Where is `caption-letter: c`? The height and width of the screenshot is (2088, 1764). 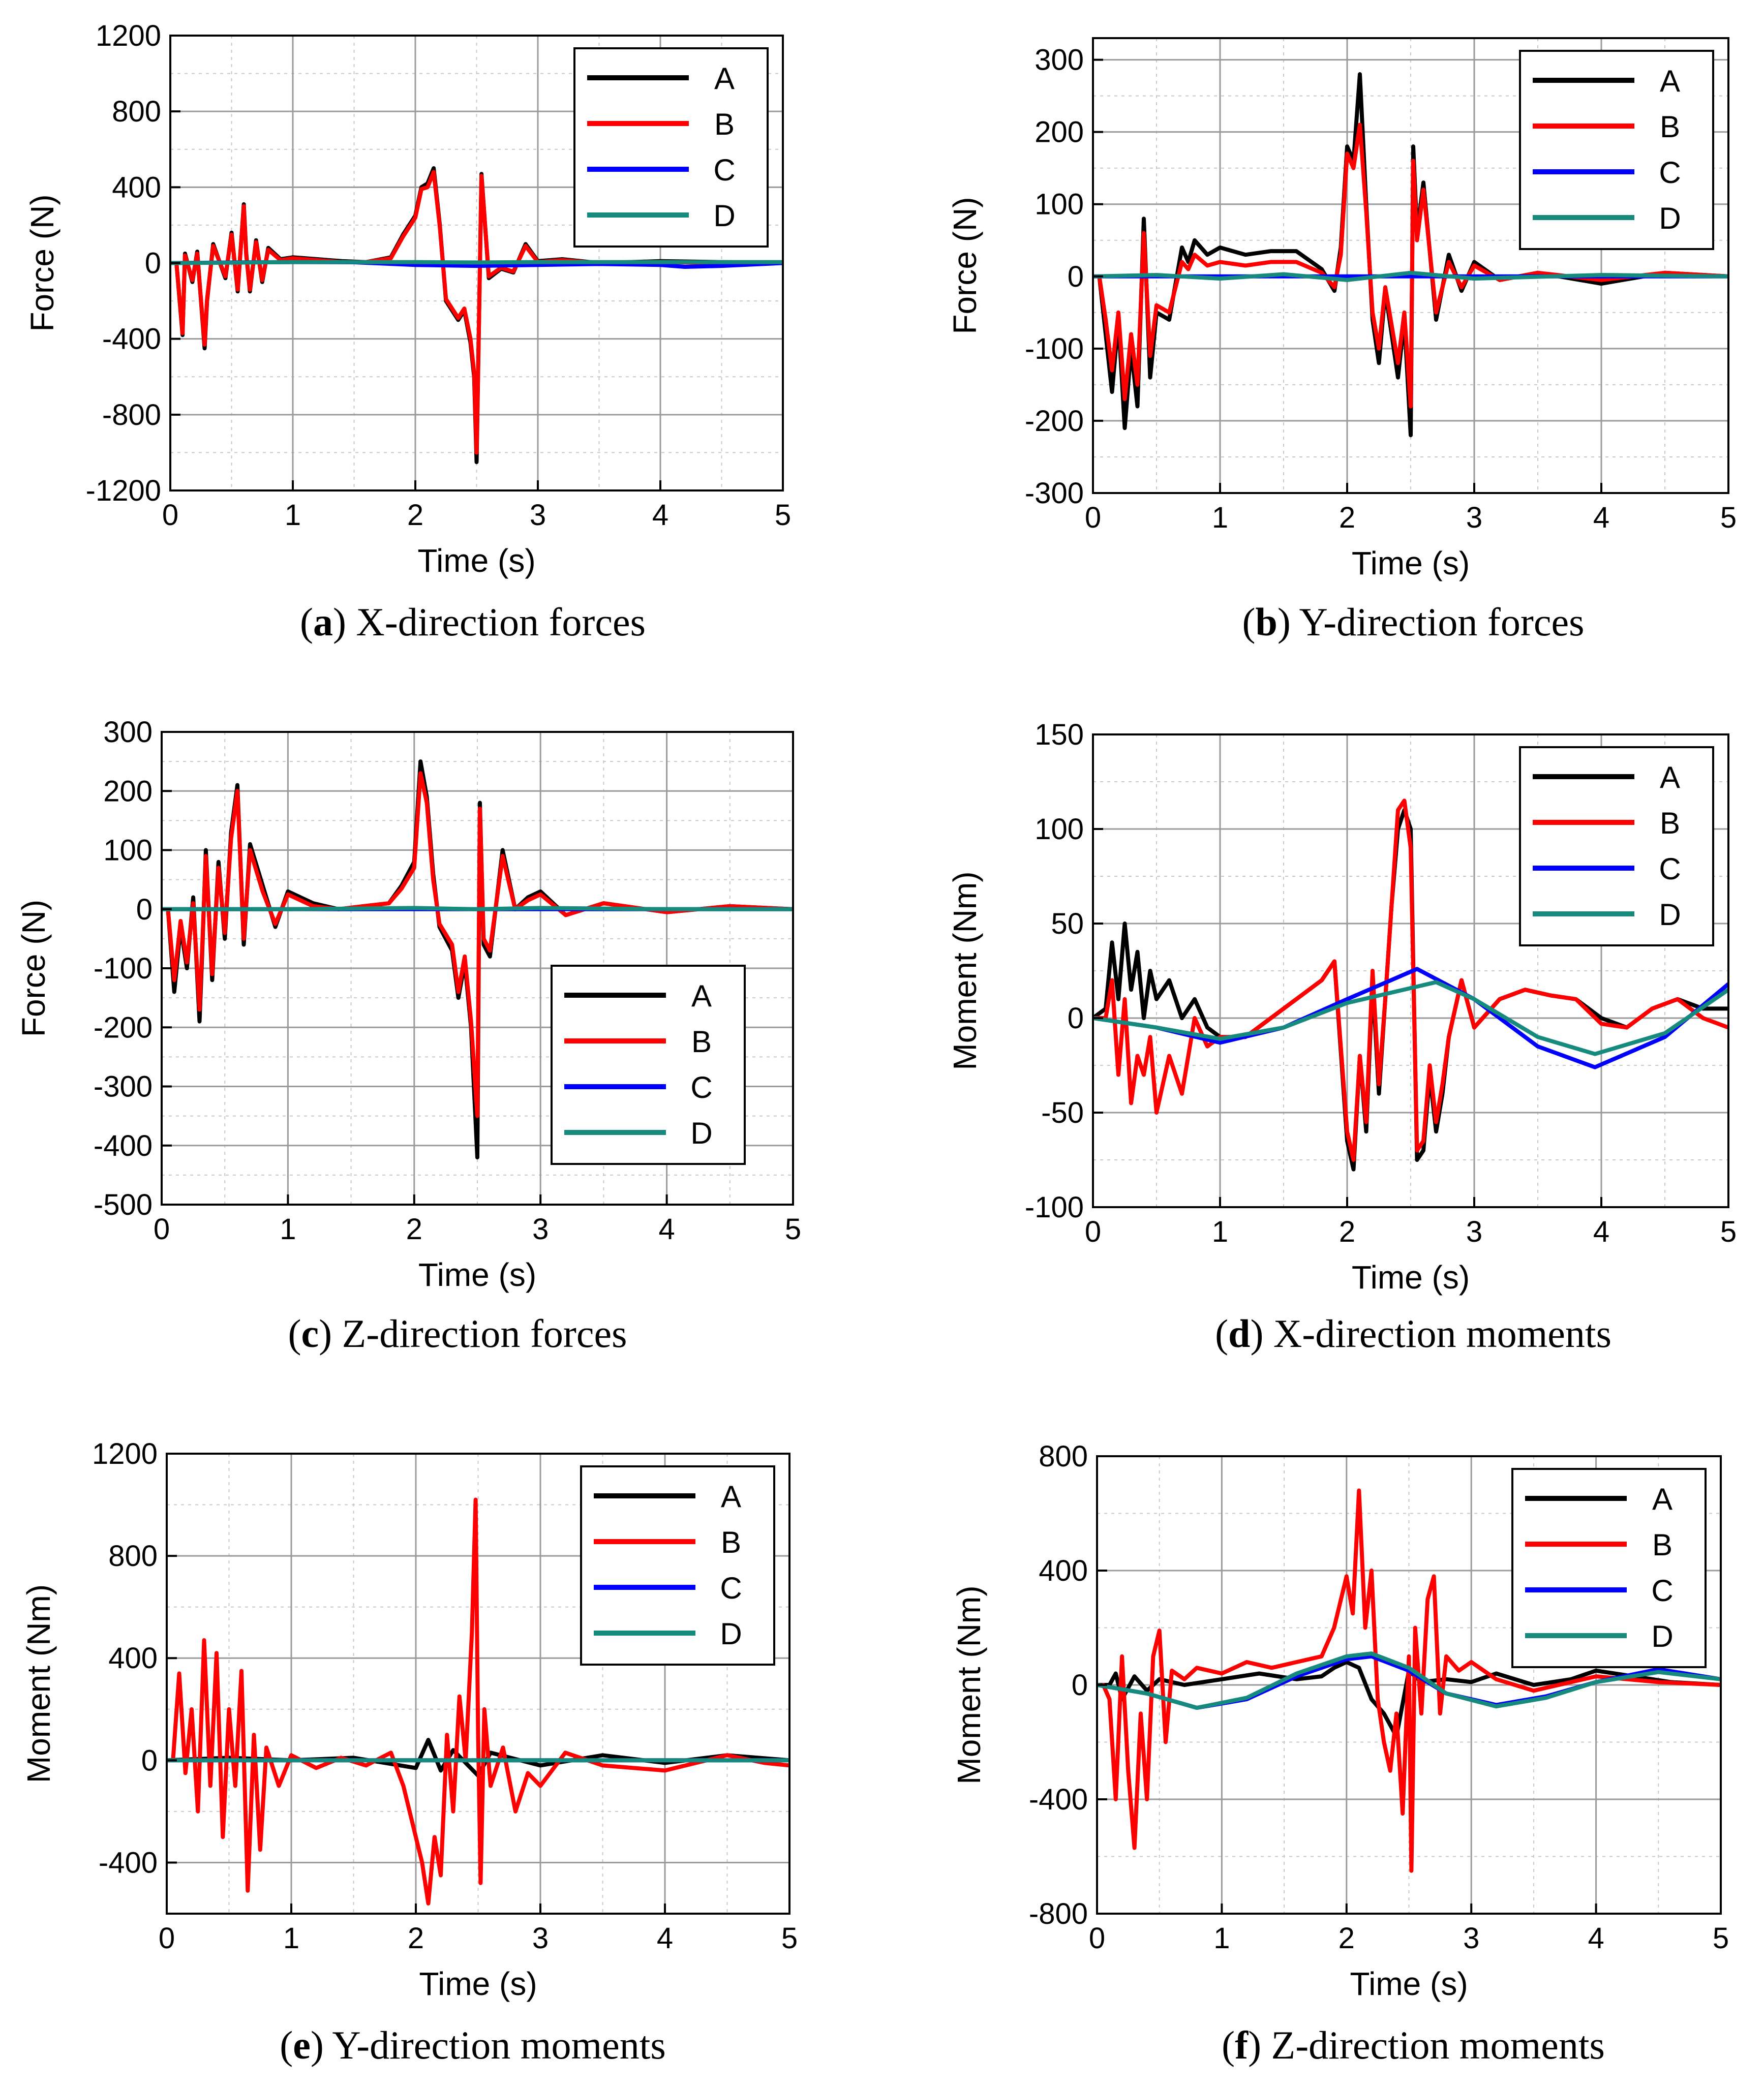
caption-letter: c is located at coordinates (310, 1333).